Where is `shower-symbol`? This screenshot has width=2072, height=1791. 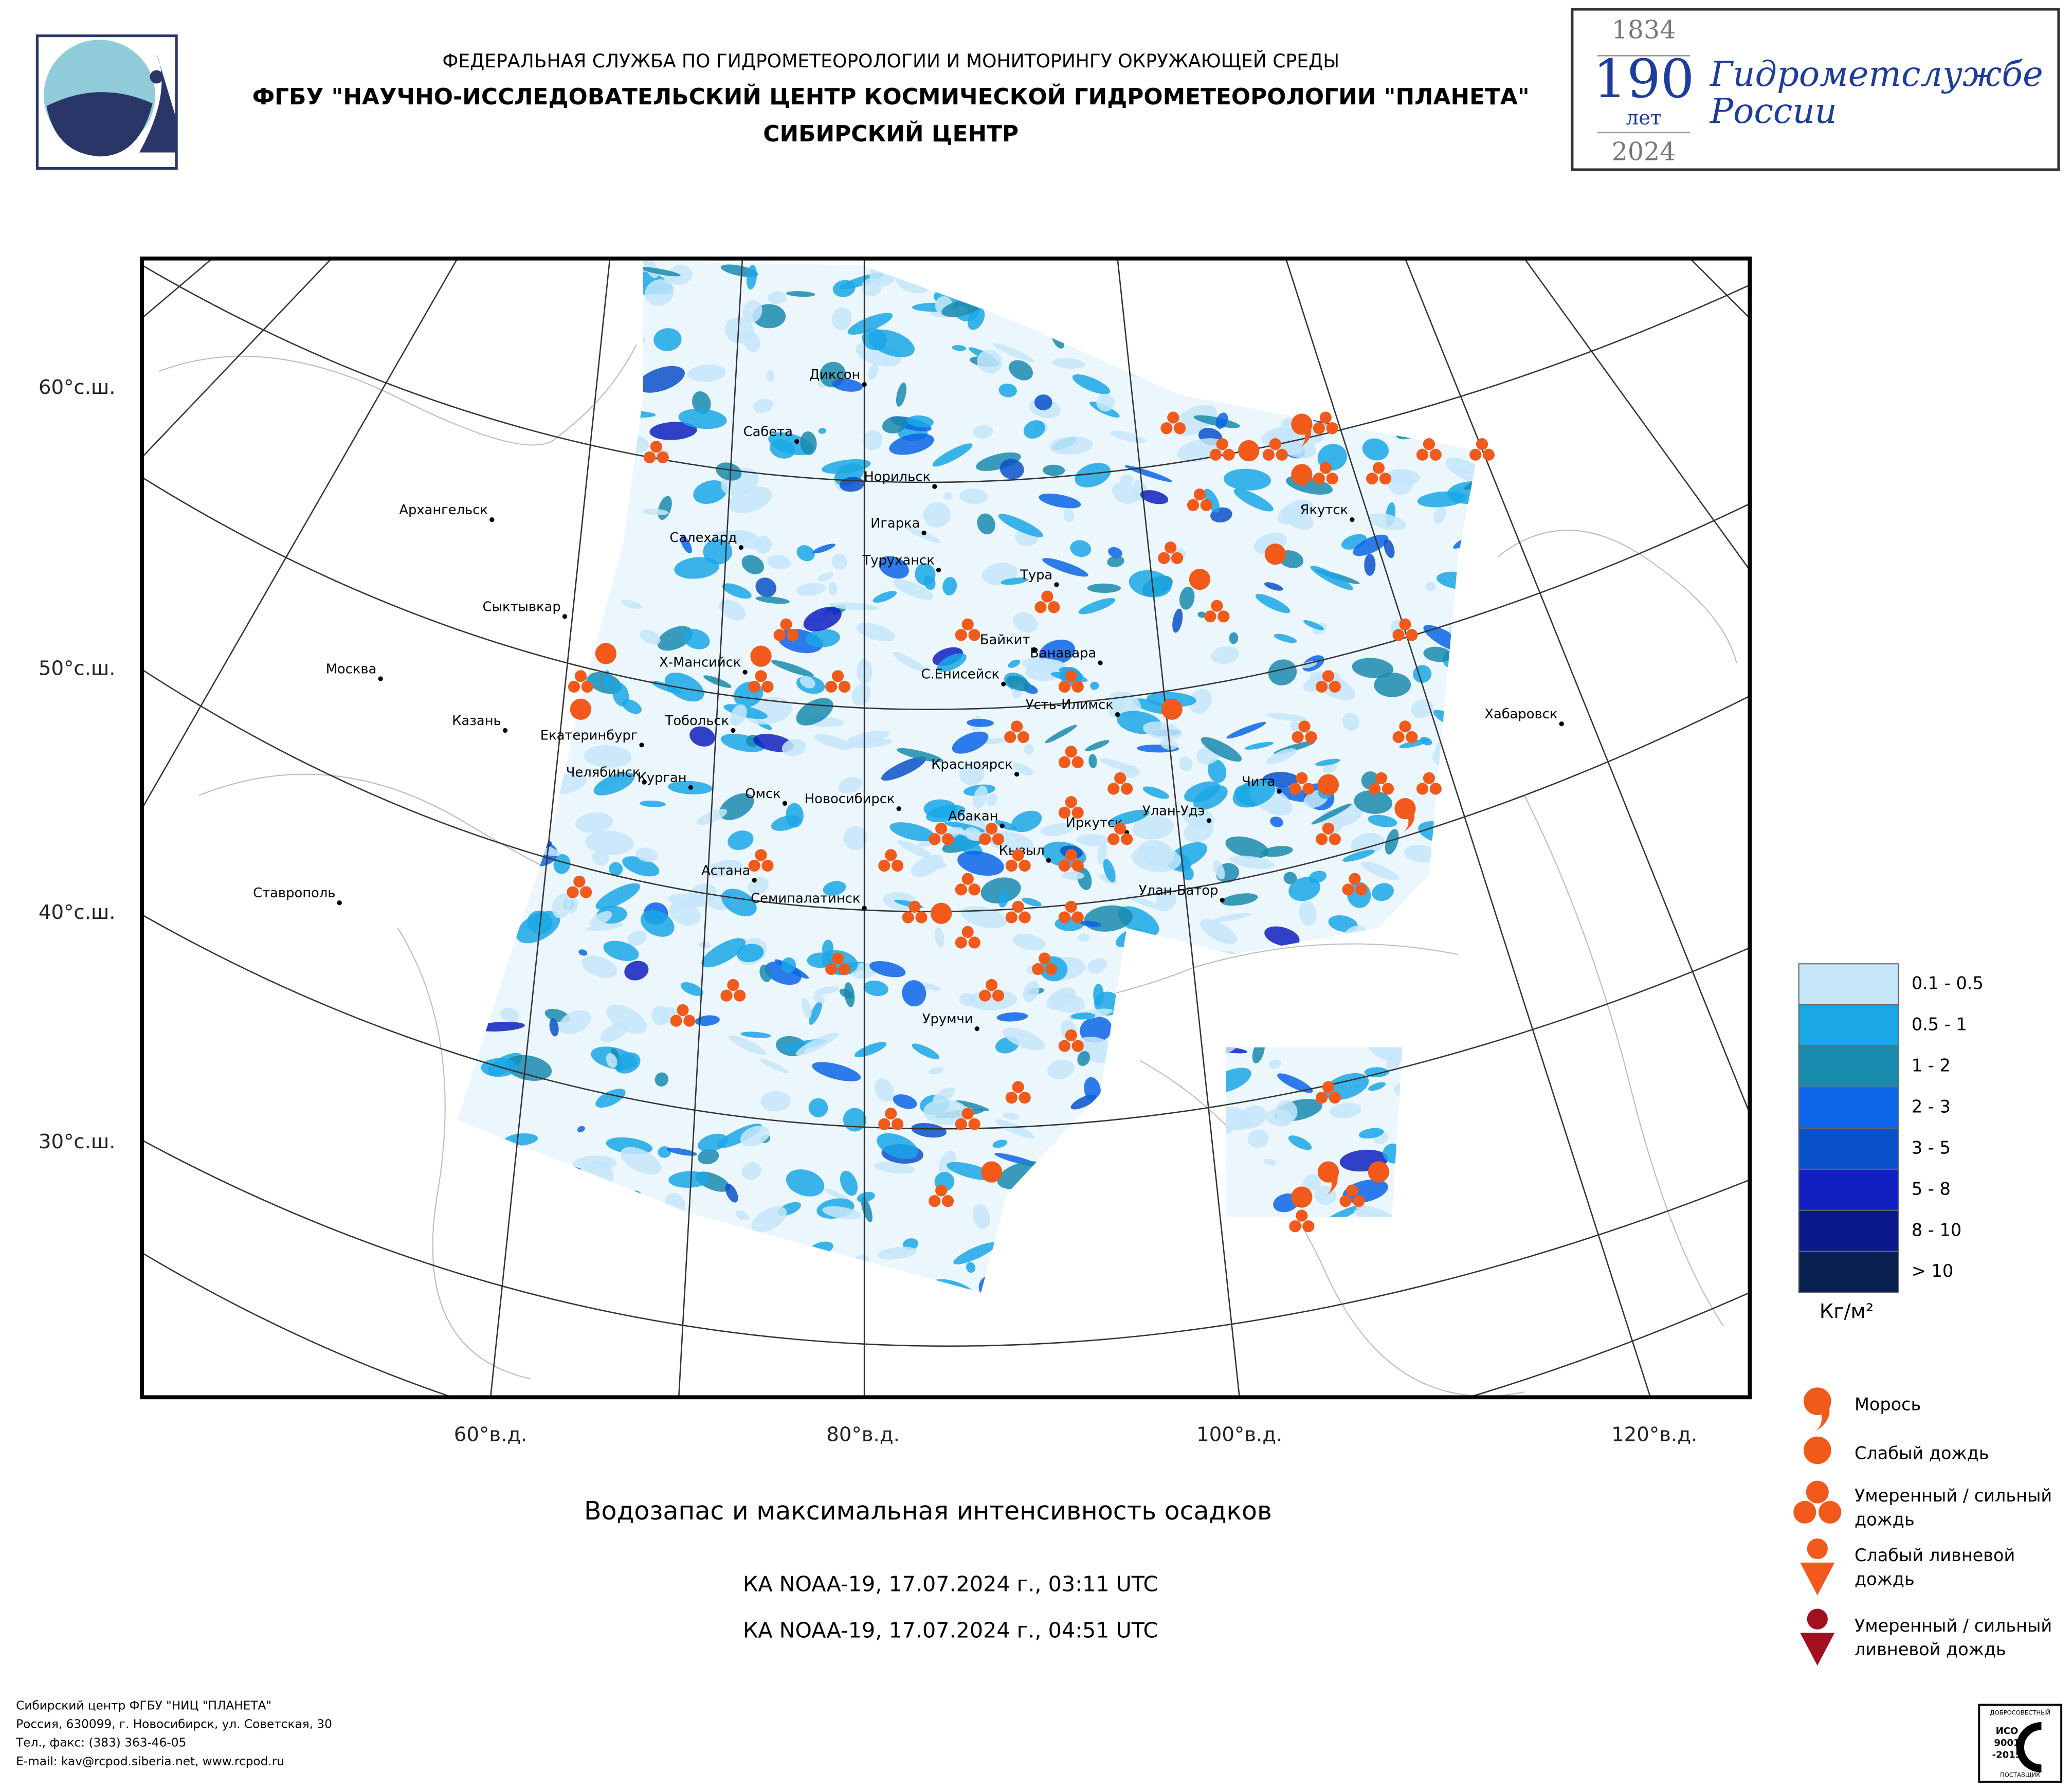 shower-symbol is located at coordinates (1817, 1549).